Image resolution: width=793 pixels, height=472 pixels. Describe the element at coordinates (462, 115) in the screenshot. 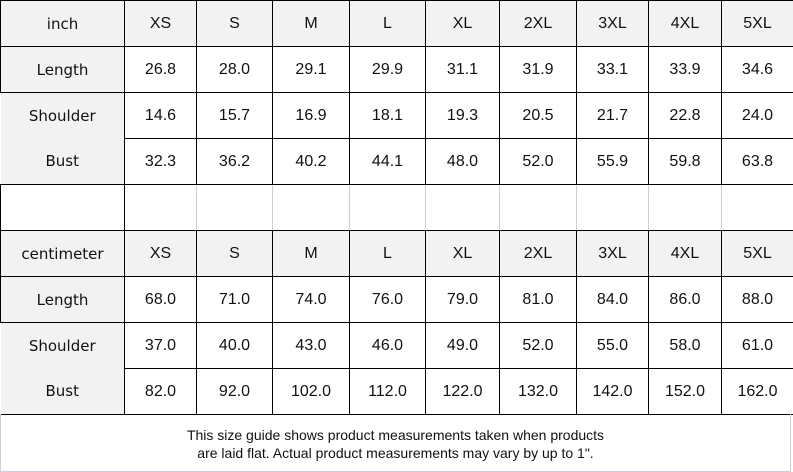

I see `measurement-cell: 19.3` at that location.